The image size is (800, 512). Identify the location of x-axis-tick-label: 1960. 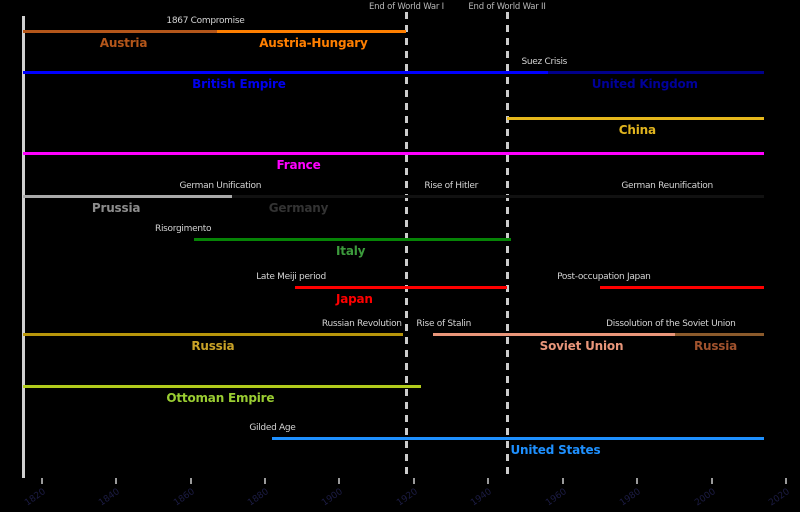
(556, 498).